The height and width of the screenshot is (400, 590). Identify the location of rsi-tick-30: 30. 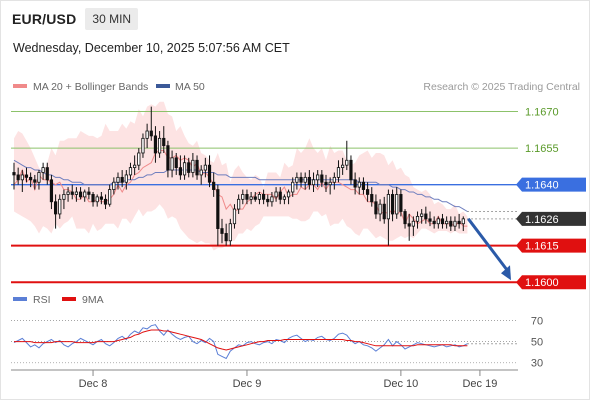
(537, 364).